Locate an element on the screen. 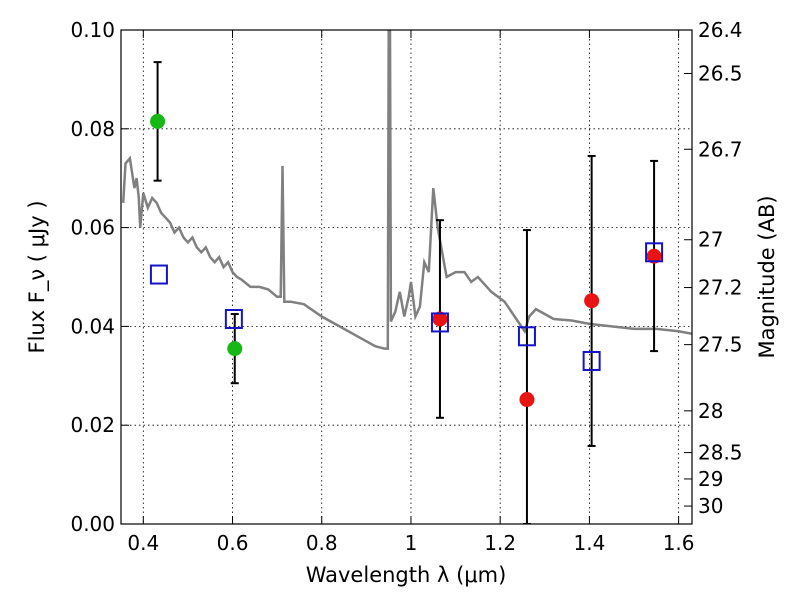 The width and height of the screenshot is (800, 600). right-y-tick-label: 30 is located at coordinates (710, 506).